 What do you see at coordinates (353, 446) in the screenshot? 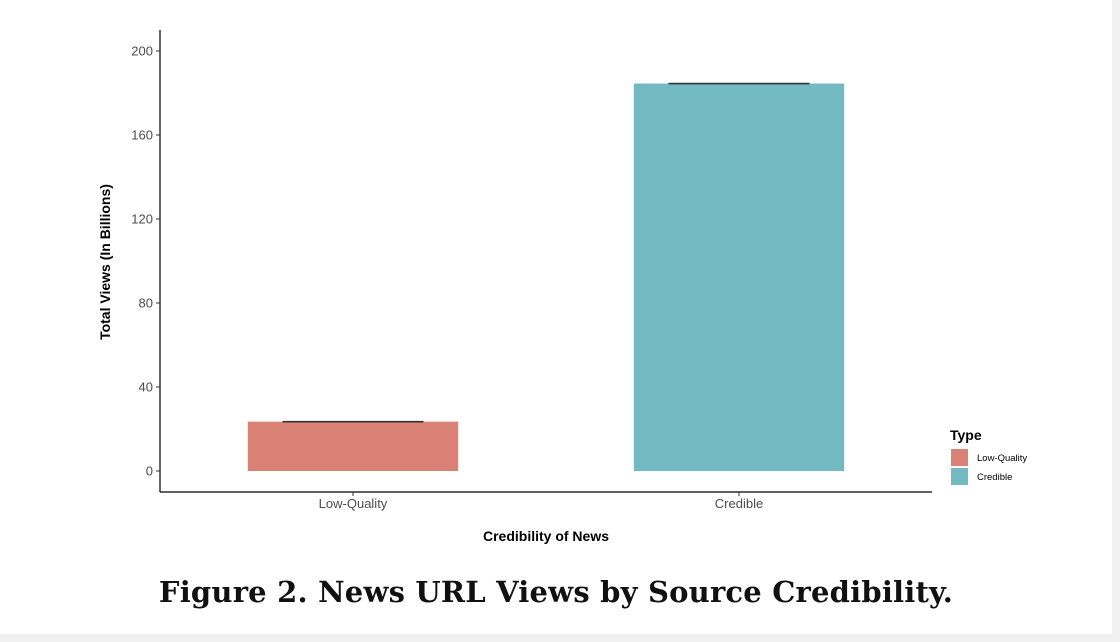
I see `bar-low-quality` at bounding box center [353, 446].